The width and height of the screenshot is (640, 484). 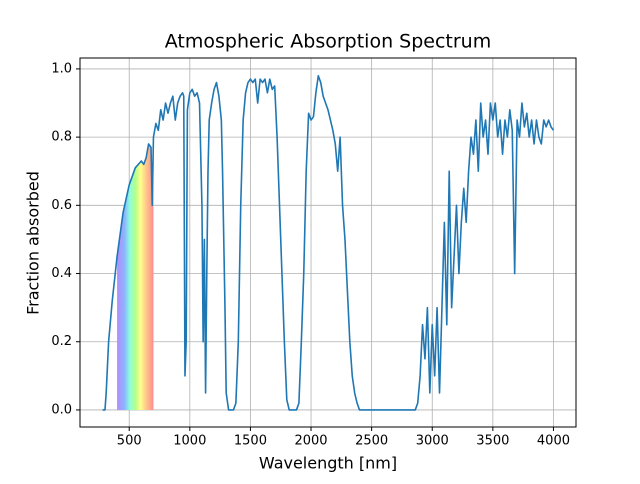 What do you see at coordinates (189, 441) in the screenshot?
I see `x-tick-label: 1000` at bounding box center [189, 441].